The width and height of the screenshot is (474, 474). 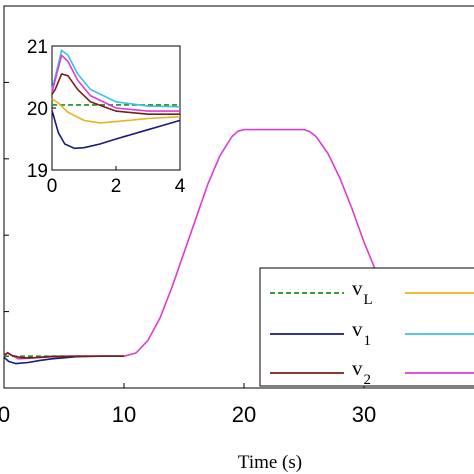 I want to click on main-x-tick-label: 20, so click(x=244, y=414).